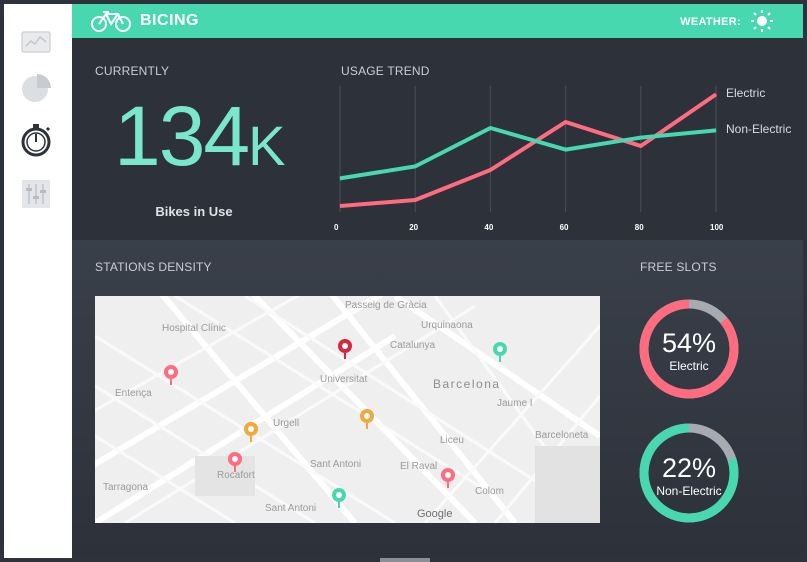  I want to click on bikes-count: 134K, so click(204, 136).